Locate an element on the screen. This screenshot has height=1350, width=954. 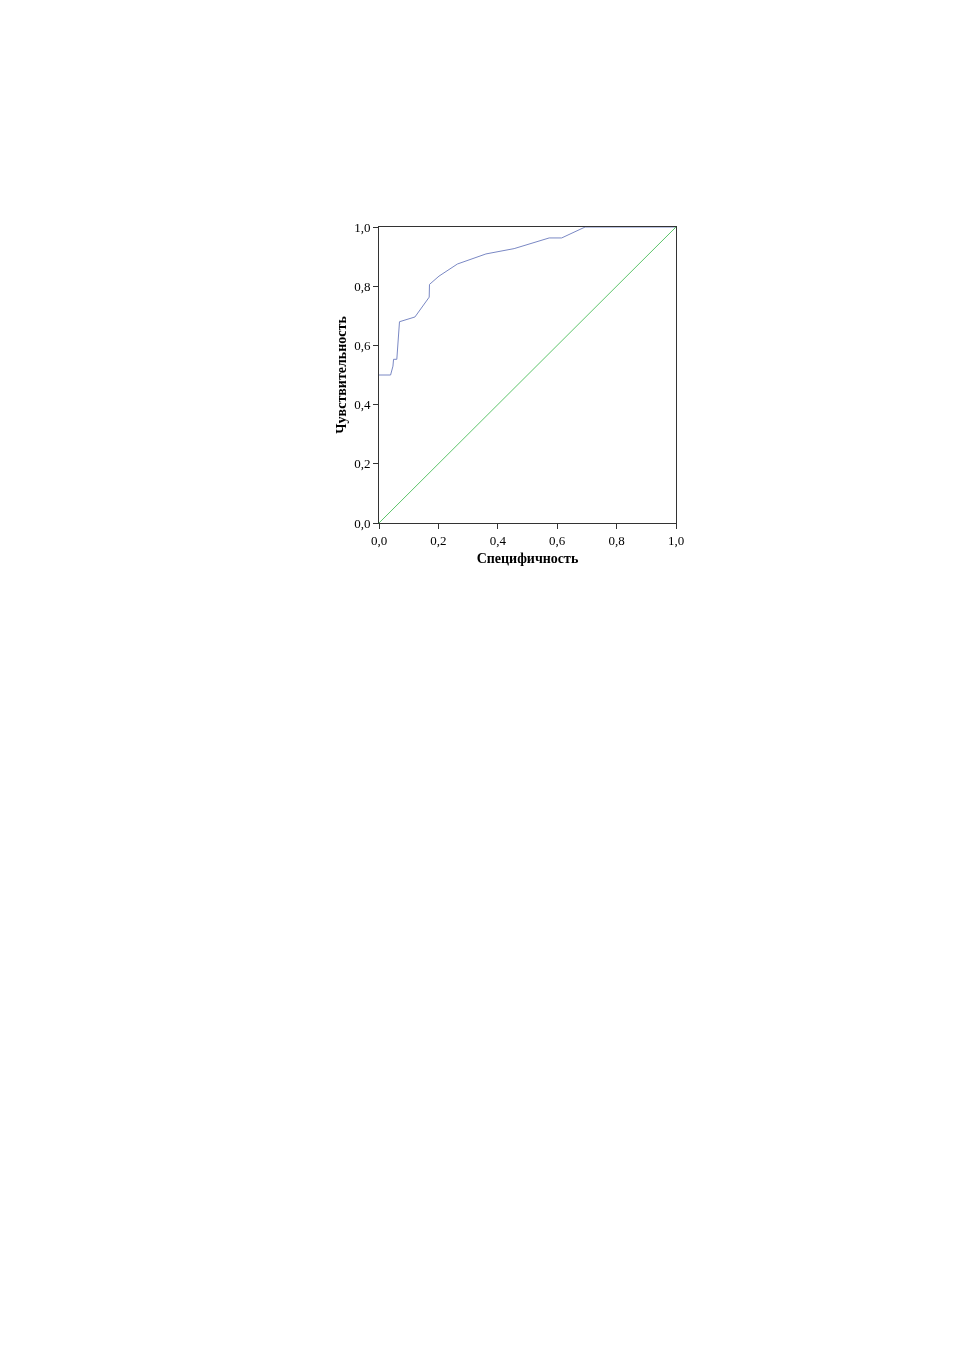
x-tick-label: 0,4 is located at coordinates (498, 540).